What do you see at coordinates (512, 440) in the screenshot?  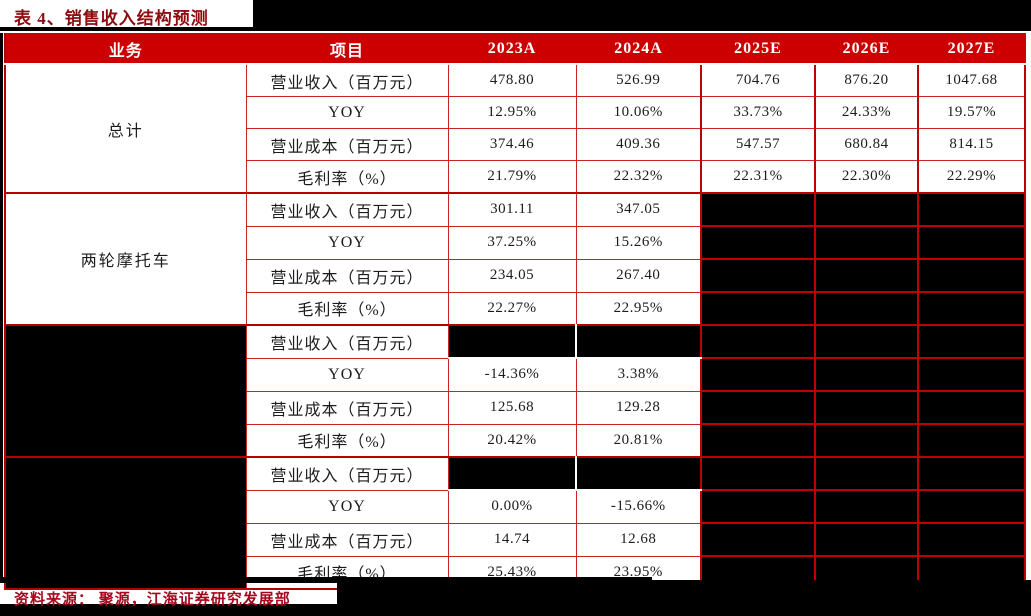 I see `value-cell: 20.42%` at bounding box center [512, 440].